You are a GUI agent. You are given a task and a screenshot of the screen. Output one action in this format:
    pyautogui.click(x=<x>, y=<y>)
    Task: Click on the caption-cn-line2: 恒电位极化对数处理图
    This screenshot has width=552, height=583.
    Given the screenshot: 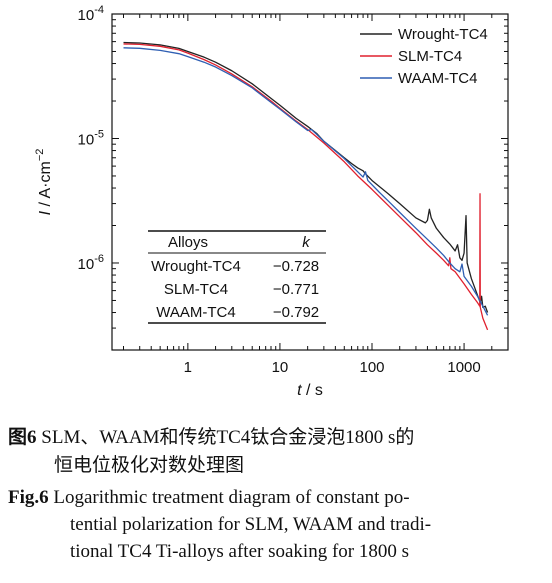 What is the action you would take?
    pyautogui.click(x=149, y=465)
    